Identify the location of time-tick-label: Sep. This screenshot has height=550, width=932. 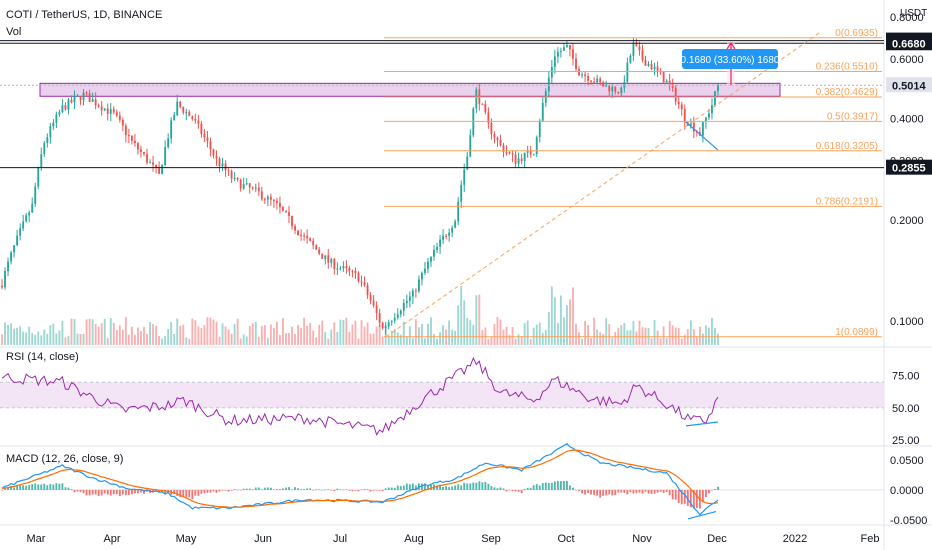
(491, 539).